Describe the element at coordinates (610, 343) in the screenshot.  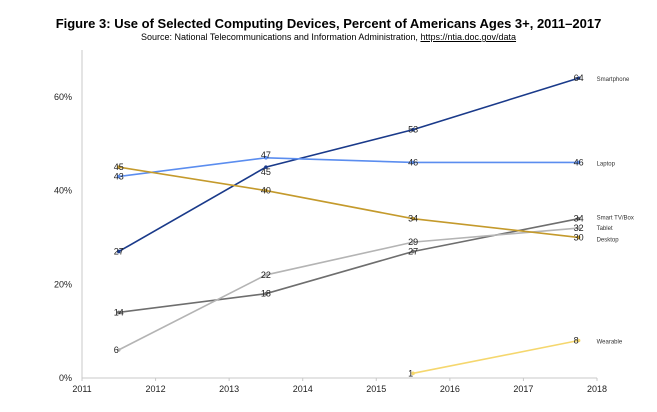
I see `legend-label-wearable: Wearable` at that location.